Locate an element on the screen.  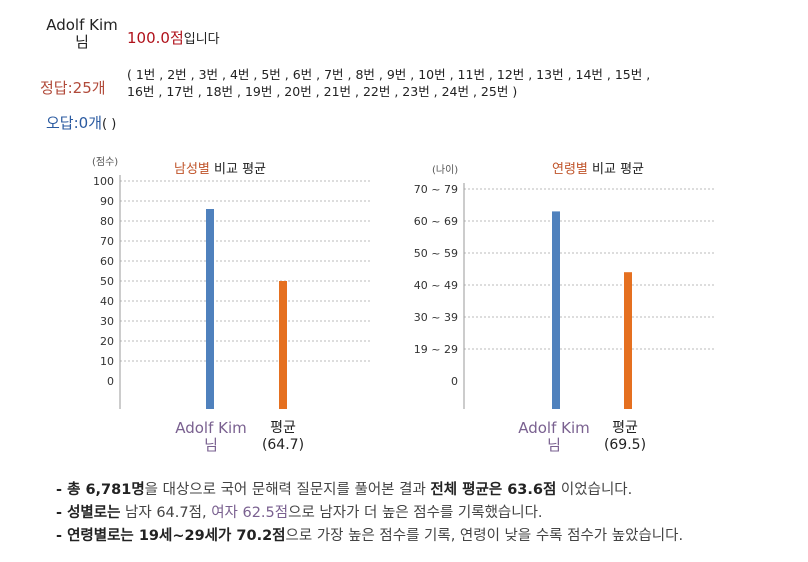
age-caption-user: Adolf Kim 님 is located at coordinates (554, 437).